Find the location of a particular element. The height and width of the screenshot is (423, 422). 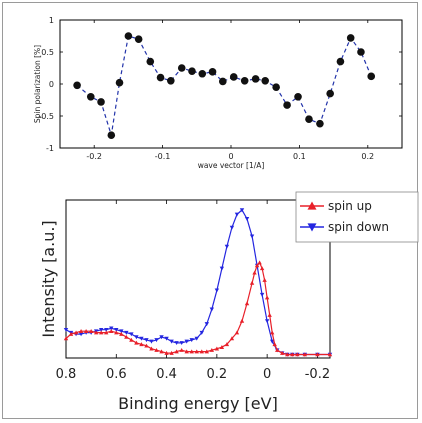

top-y-tick-label: -0.5 is located at coordinates (46, 116).